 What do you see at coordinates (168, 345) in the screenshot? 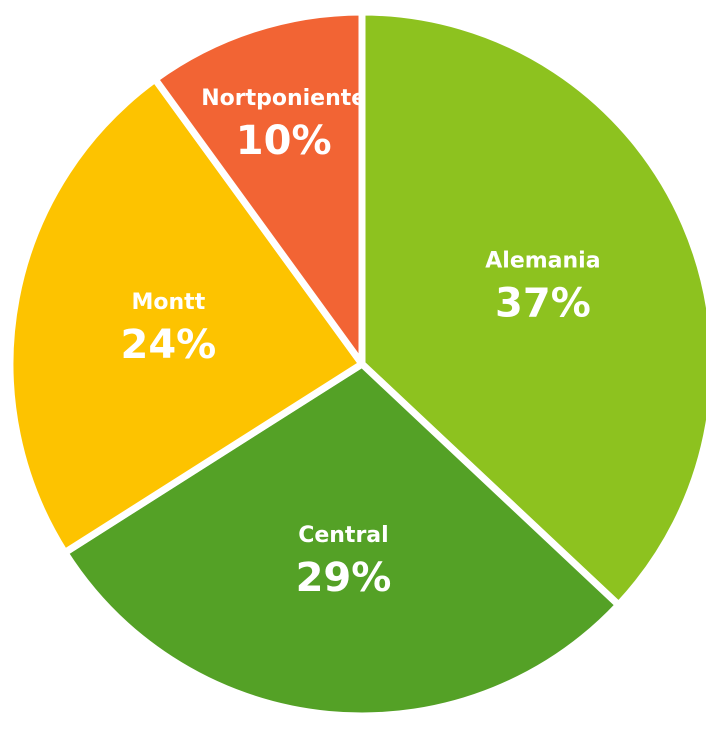
I see `slice-value-label: 24%` at bounding box center [168, 345].